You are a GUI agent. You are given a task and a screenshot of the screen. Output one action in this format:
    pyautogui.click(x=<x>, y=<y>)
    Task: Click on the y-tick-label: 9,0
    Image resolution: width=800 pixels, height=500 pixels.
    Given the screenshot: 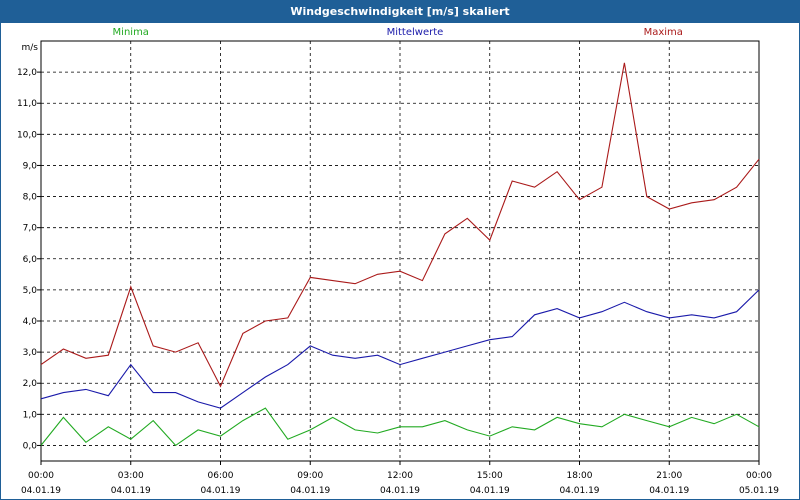 What is the action you would take?
    pyautogui.click(x=30, y=166)
    